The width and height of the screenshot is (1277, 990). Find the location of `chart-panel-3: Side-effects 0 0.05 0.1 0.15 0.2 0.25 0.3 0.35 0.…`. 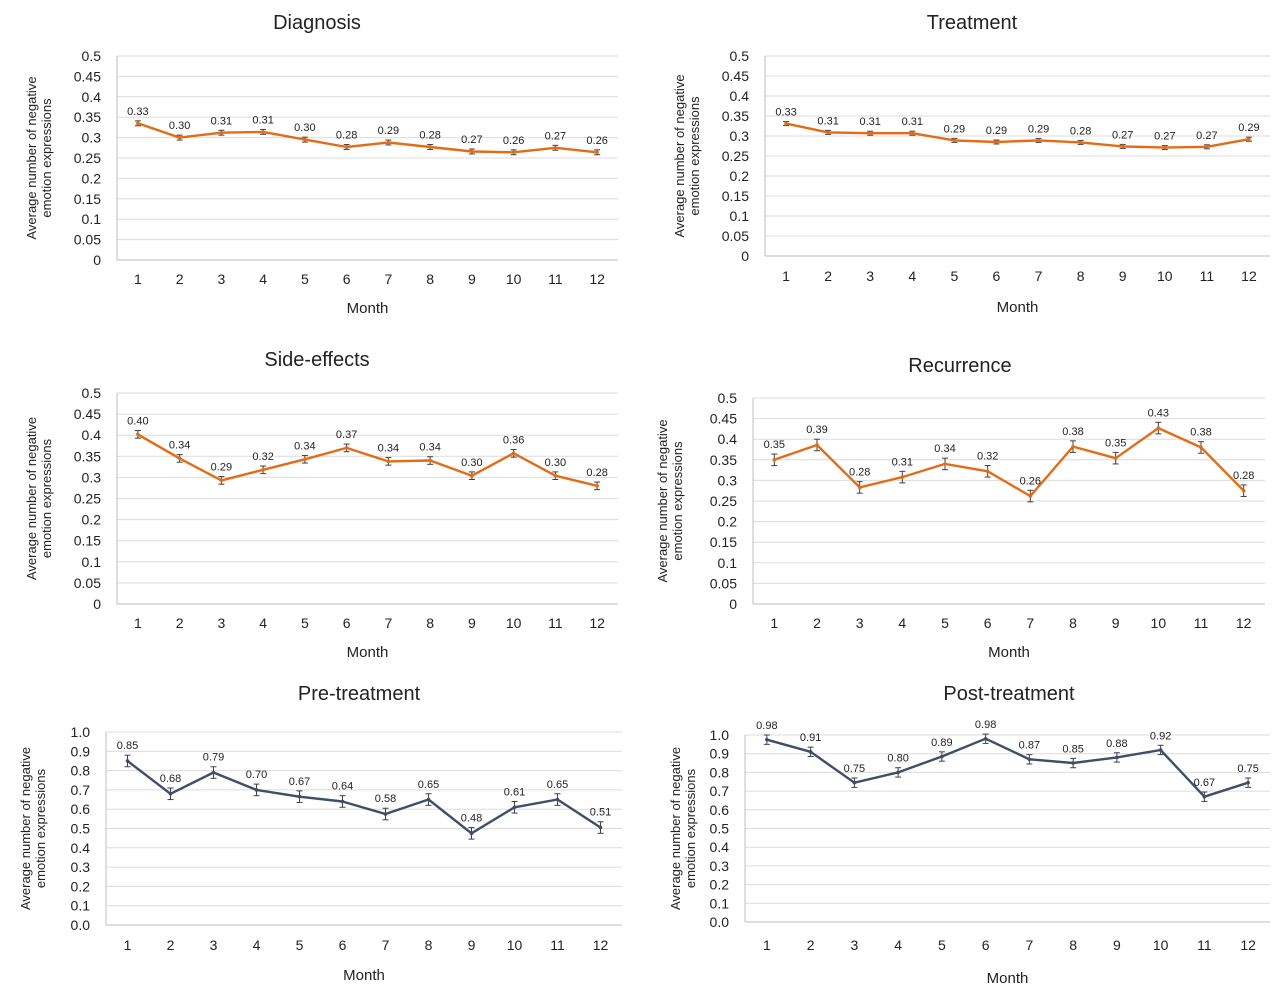

chart-panel-3: Side-effects 0 0.05 0.1 0.15 0.2 0.25 0.3 0.35 0.… is located at coordinates (321, 505).